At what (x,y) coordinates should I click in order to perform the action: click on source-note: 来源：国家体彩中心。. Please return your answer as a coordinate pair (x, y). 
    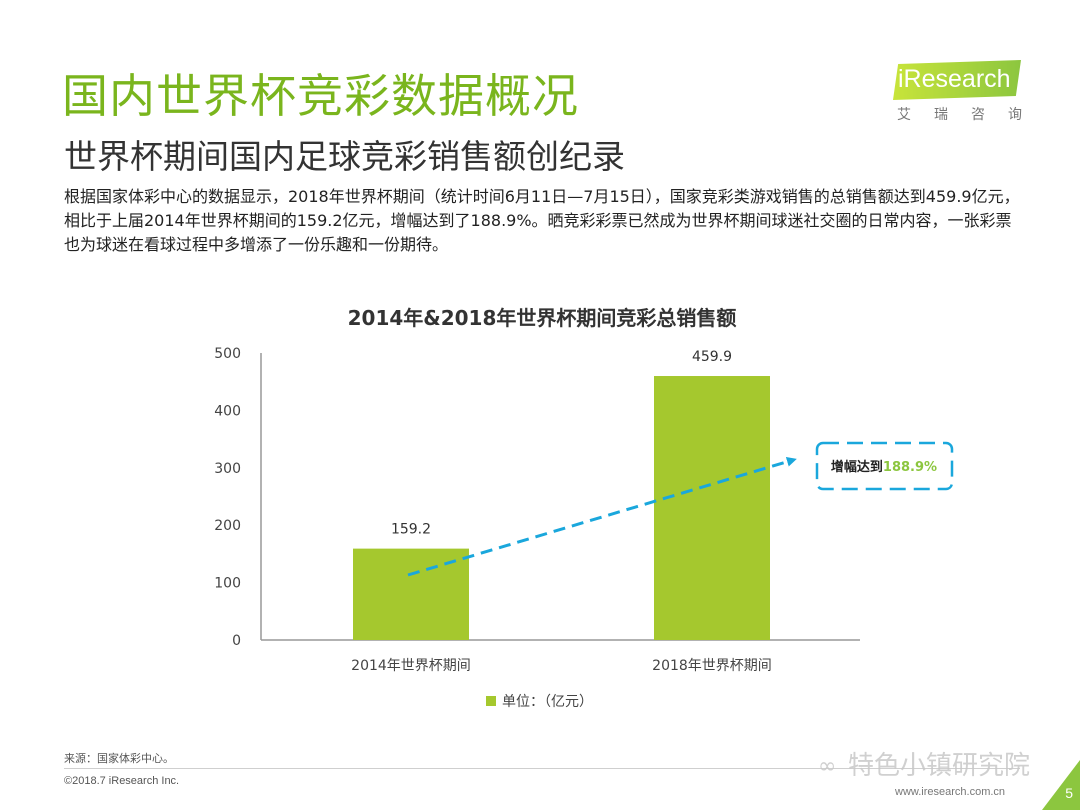
    Looking at the image, I should click on (119, 758).